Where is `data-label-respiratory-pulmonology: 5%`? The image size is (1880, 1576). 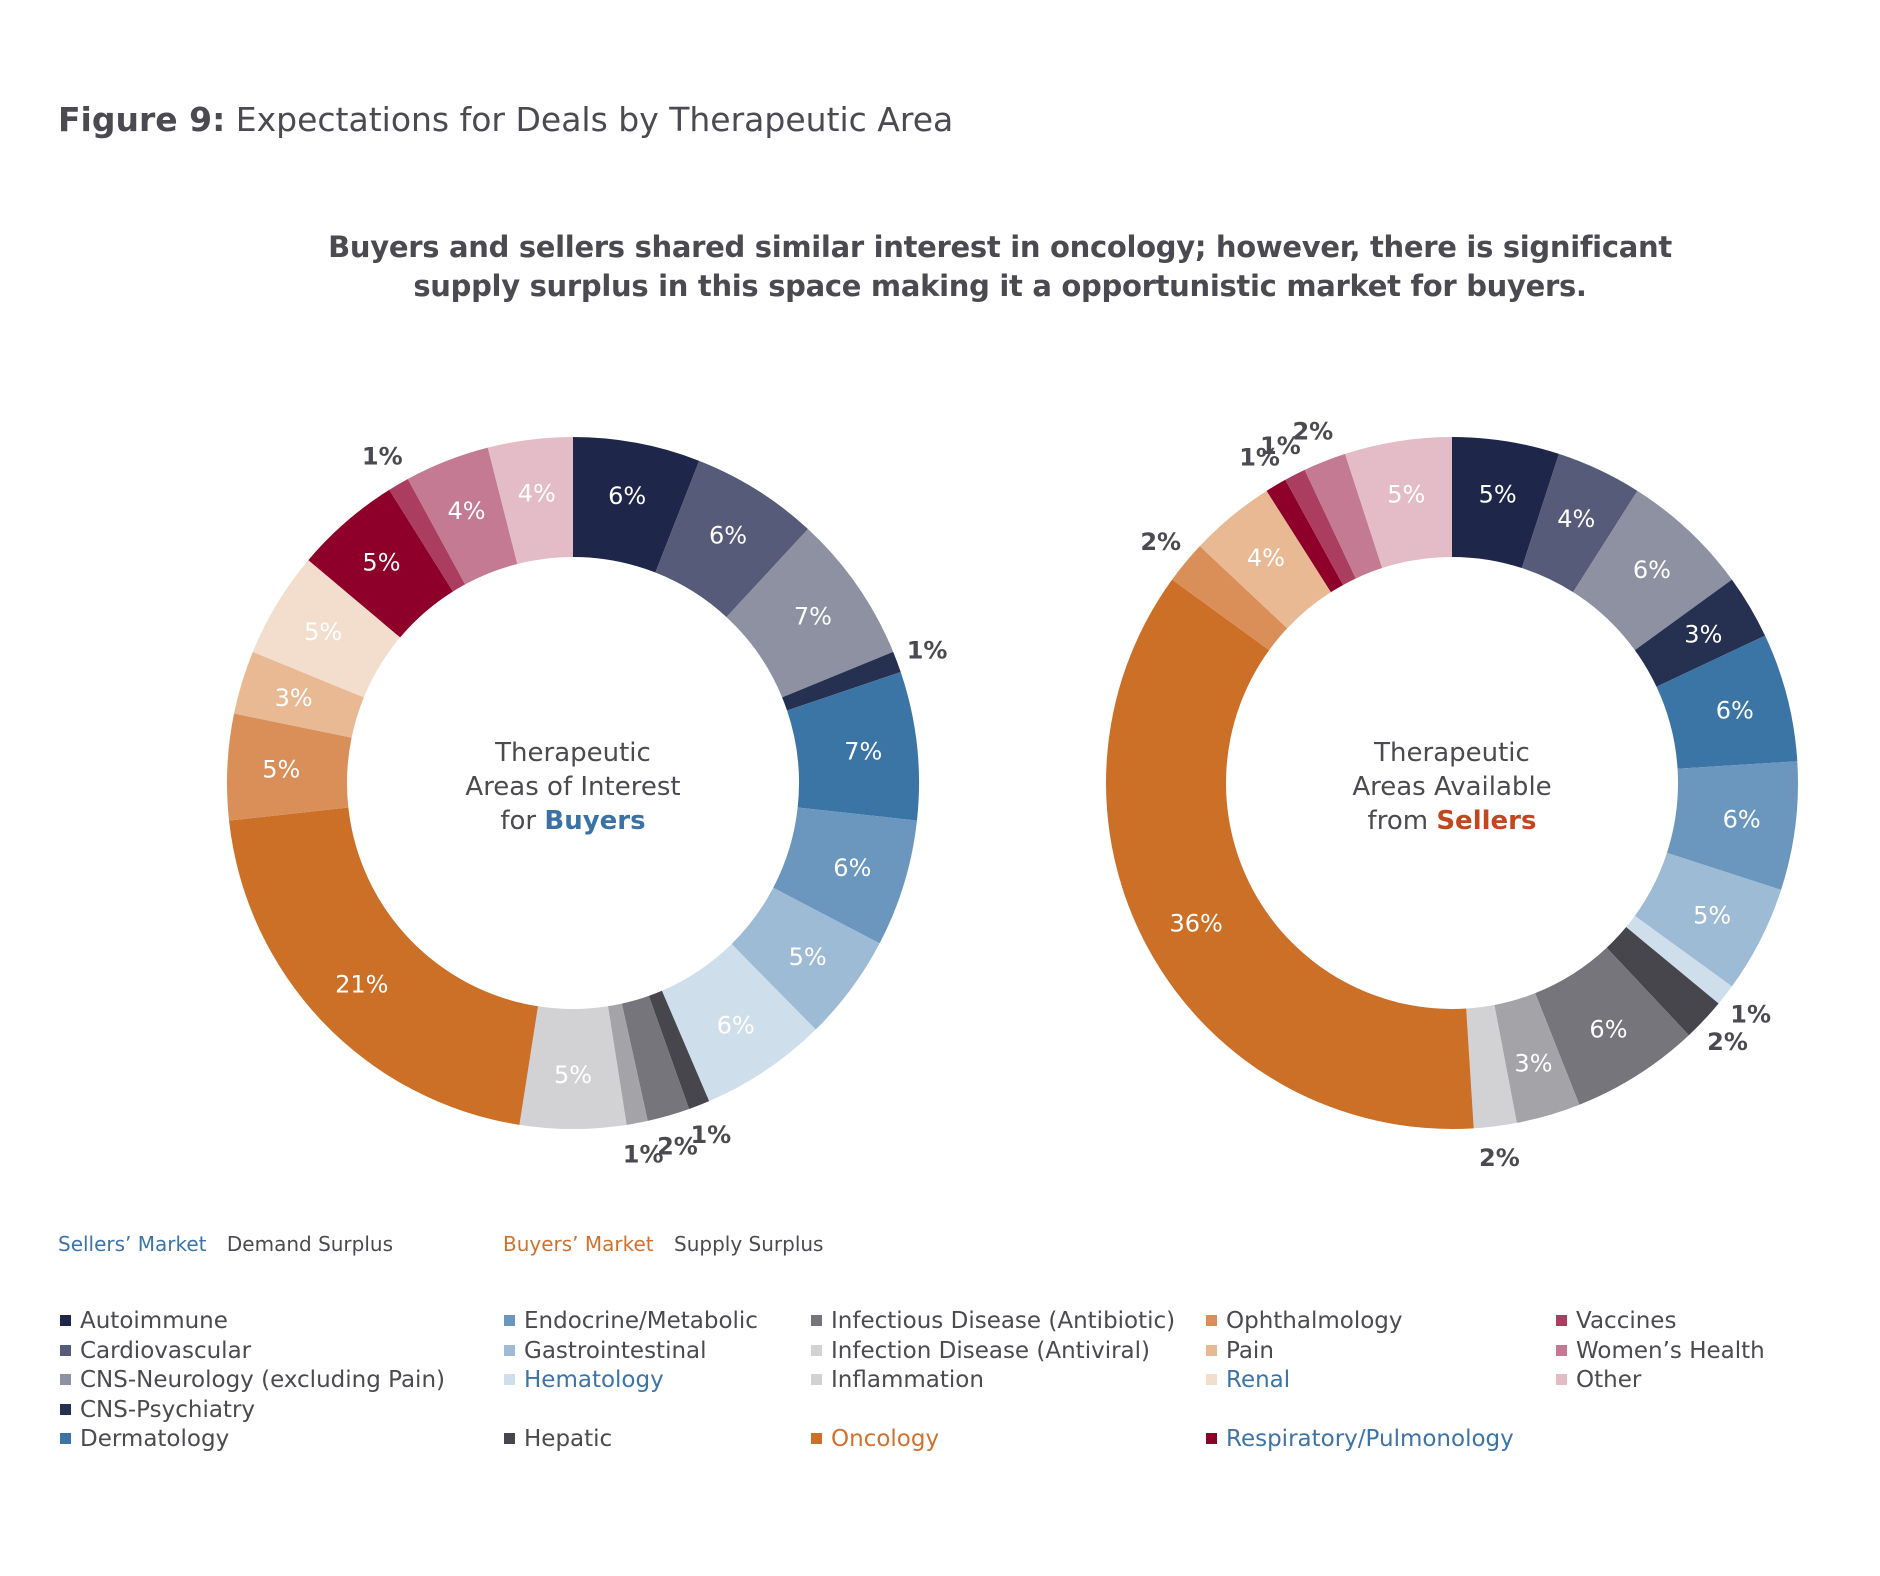
data-label-respiratory-pulmonology: 5% is located at coordinates (381, 563).